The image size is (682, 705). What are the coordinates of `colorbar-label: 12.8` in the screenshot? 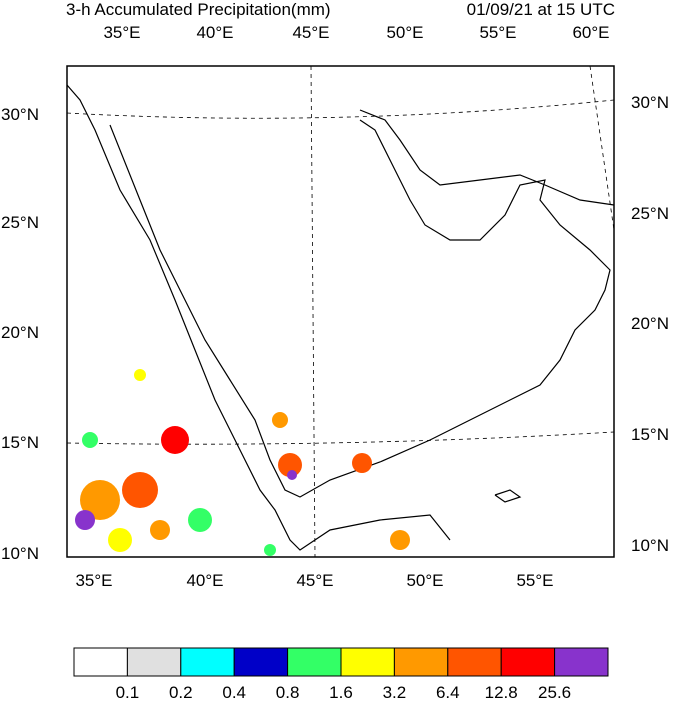 It's located at (501, 691).